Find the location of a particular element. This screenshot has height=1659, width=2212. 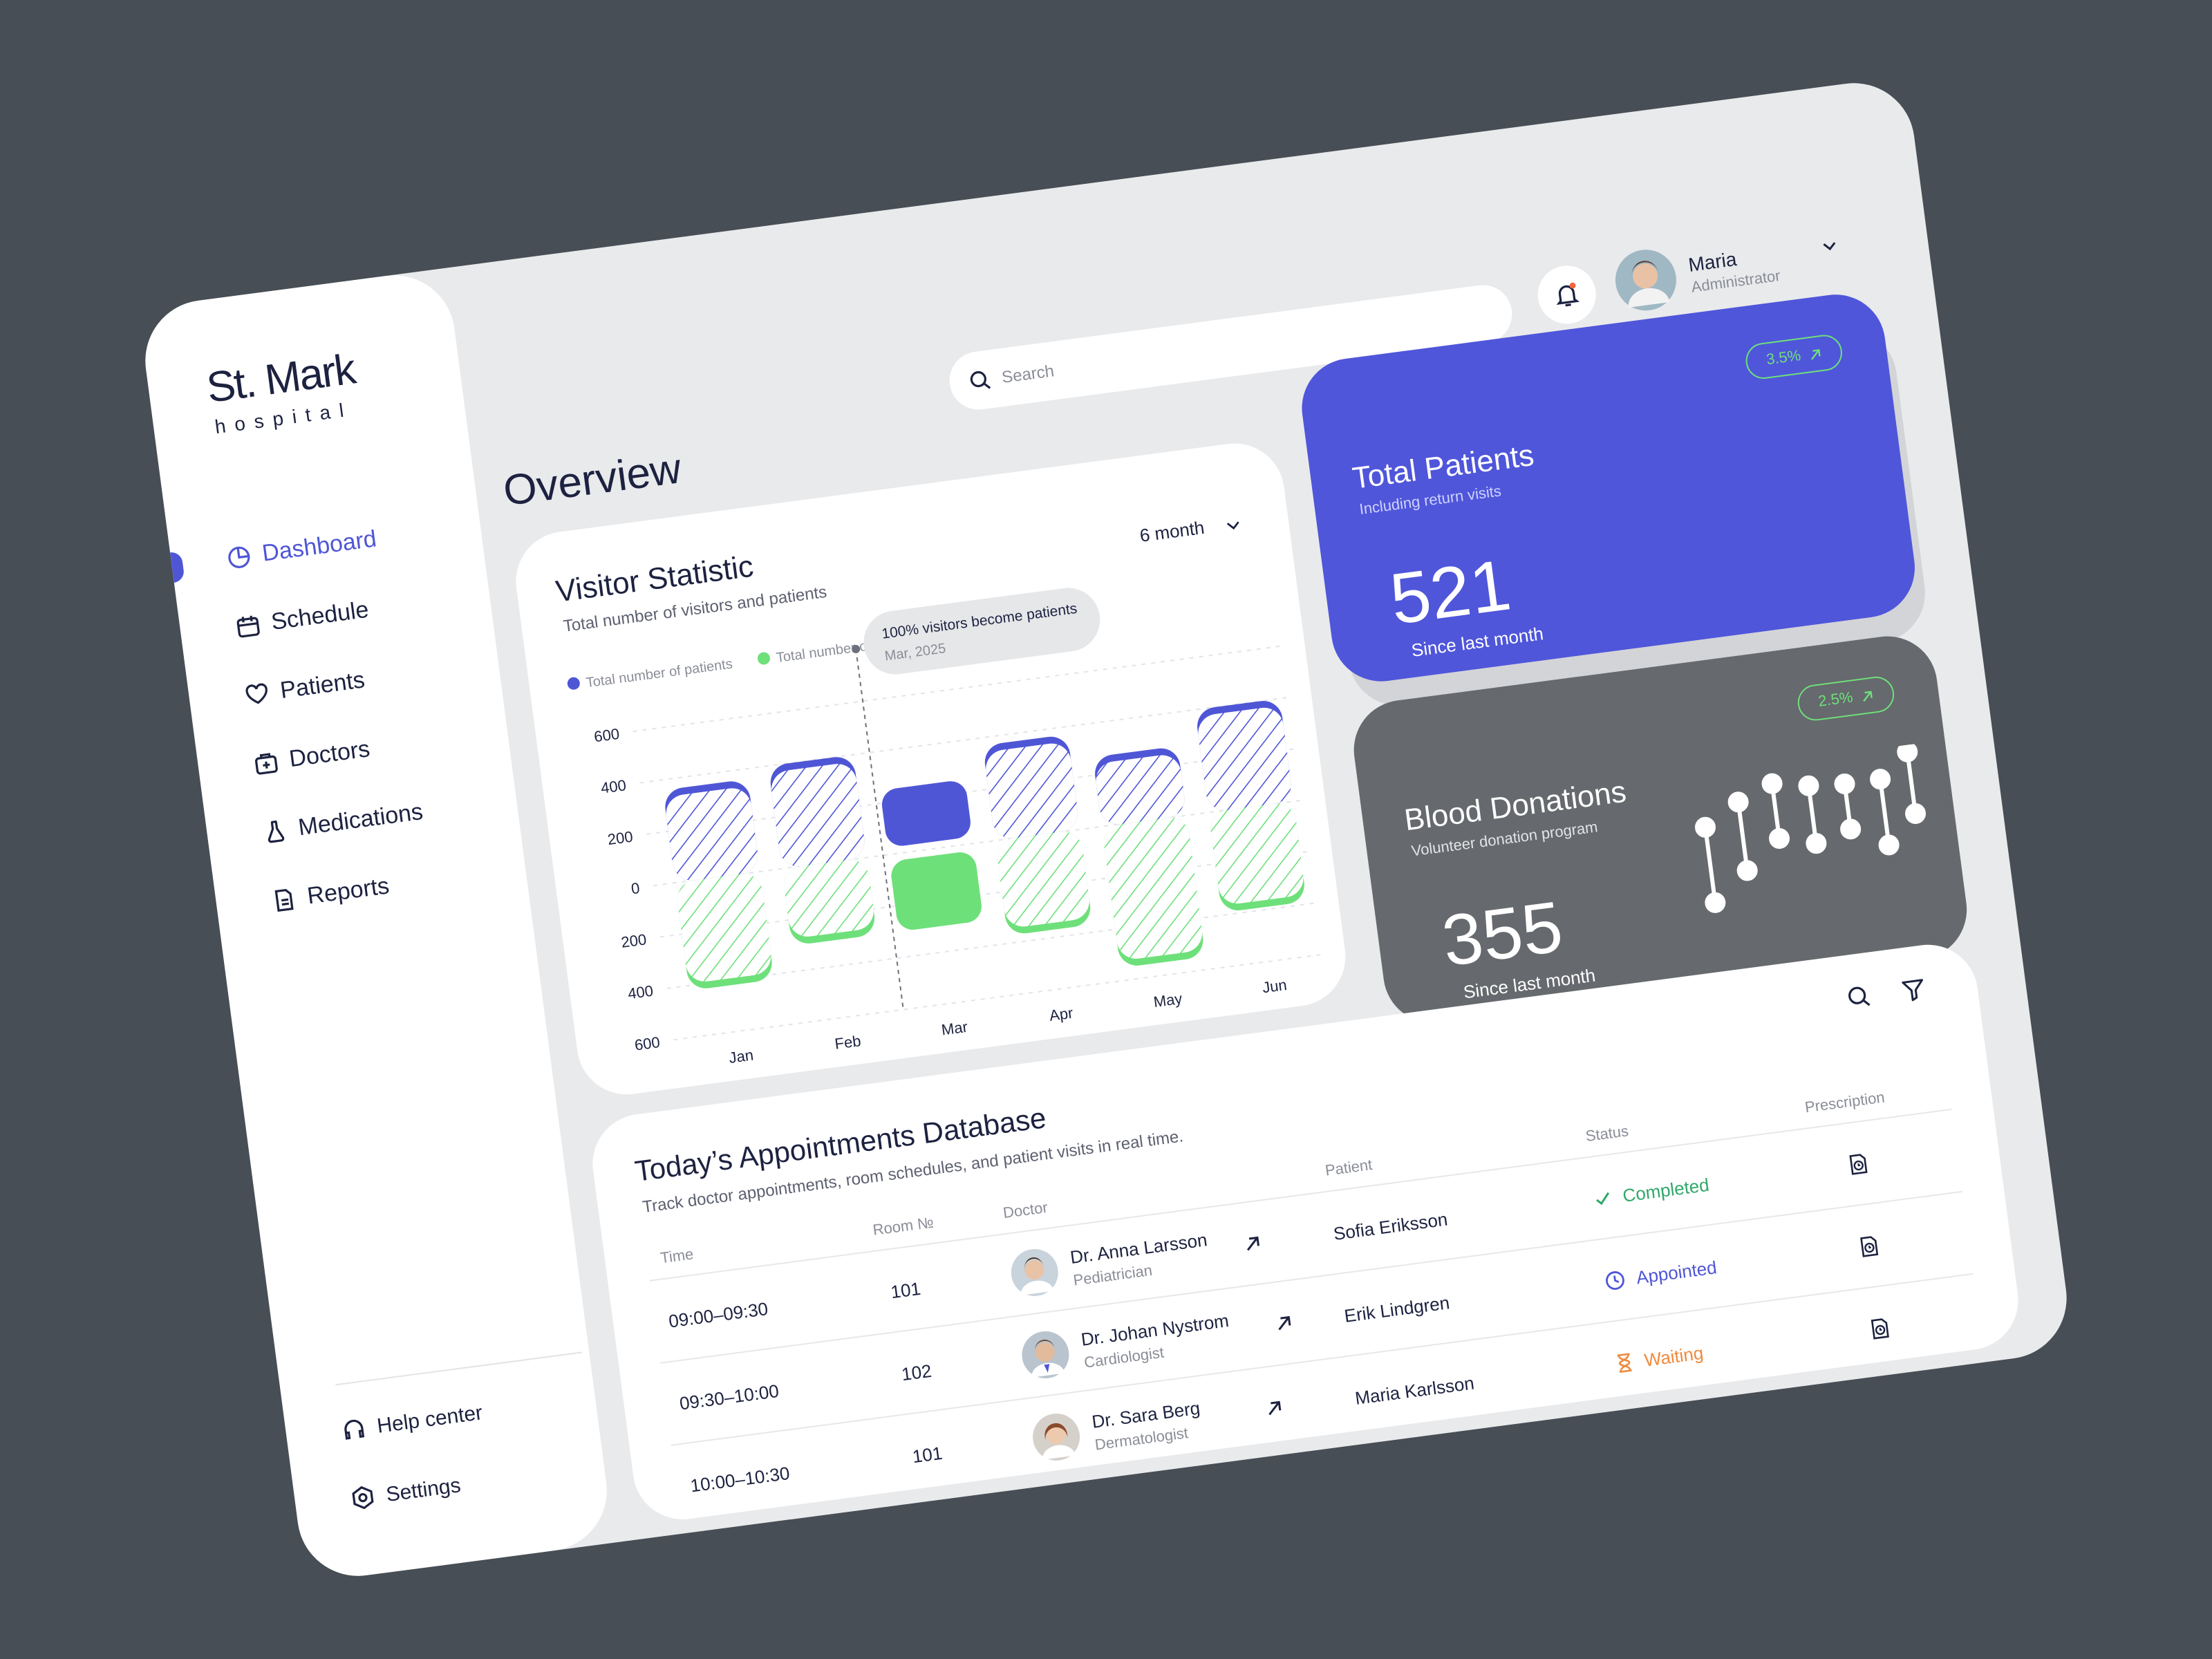

change-value: 2.5% is located at coordinates (1835, 700).